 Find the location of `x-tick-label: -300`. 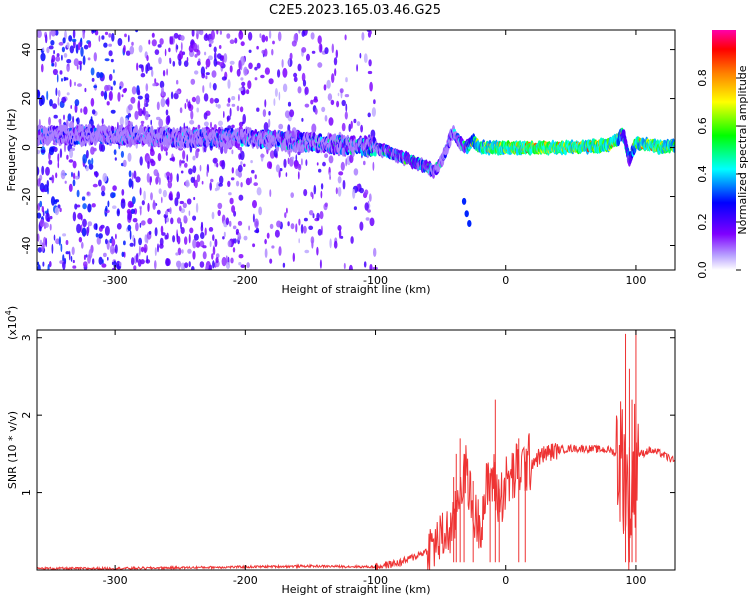

x-tick-label: -300 is located at coordinates (115, 280).